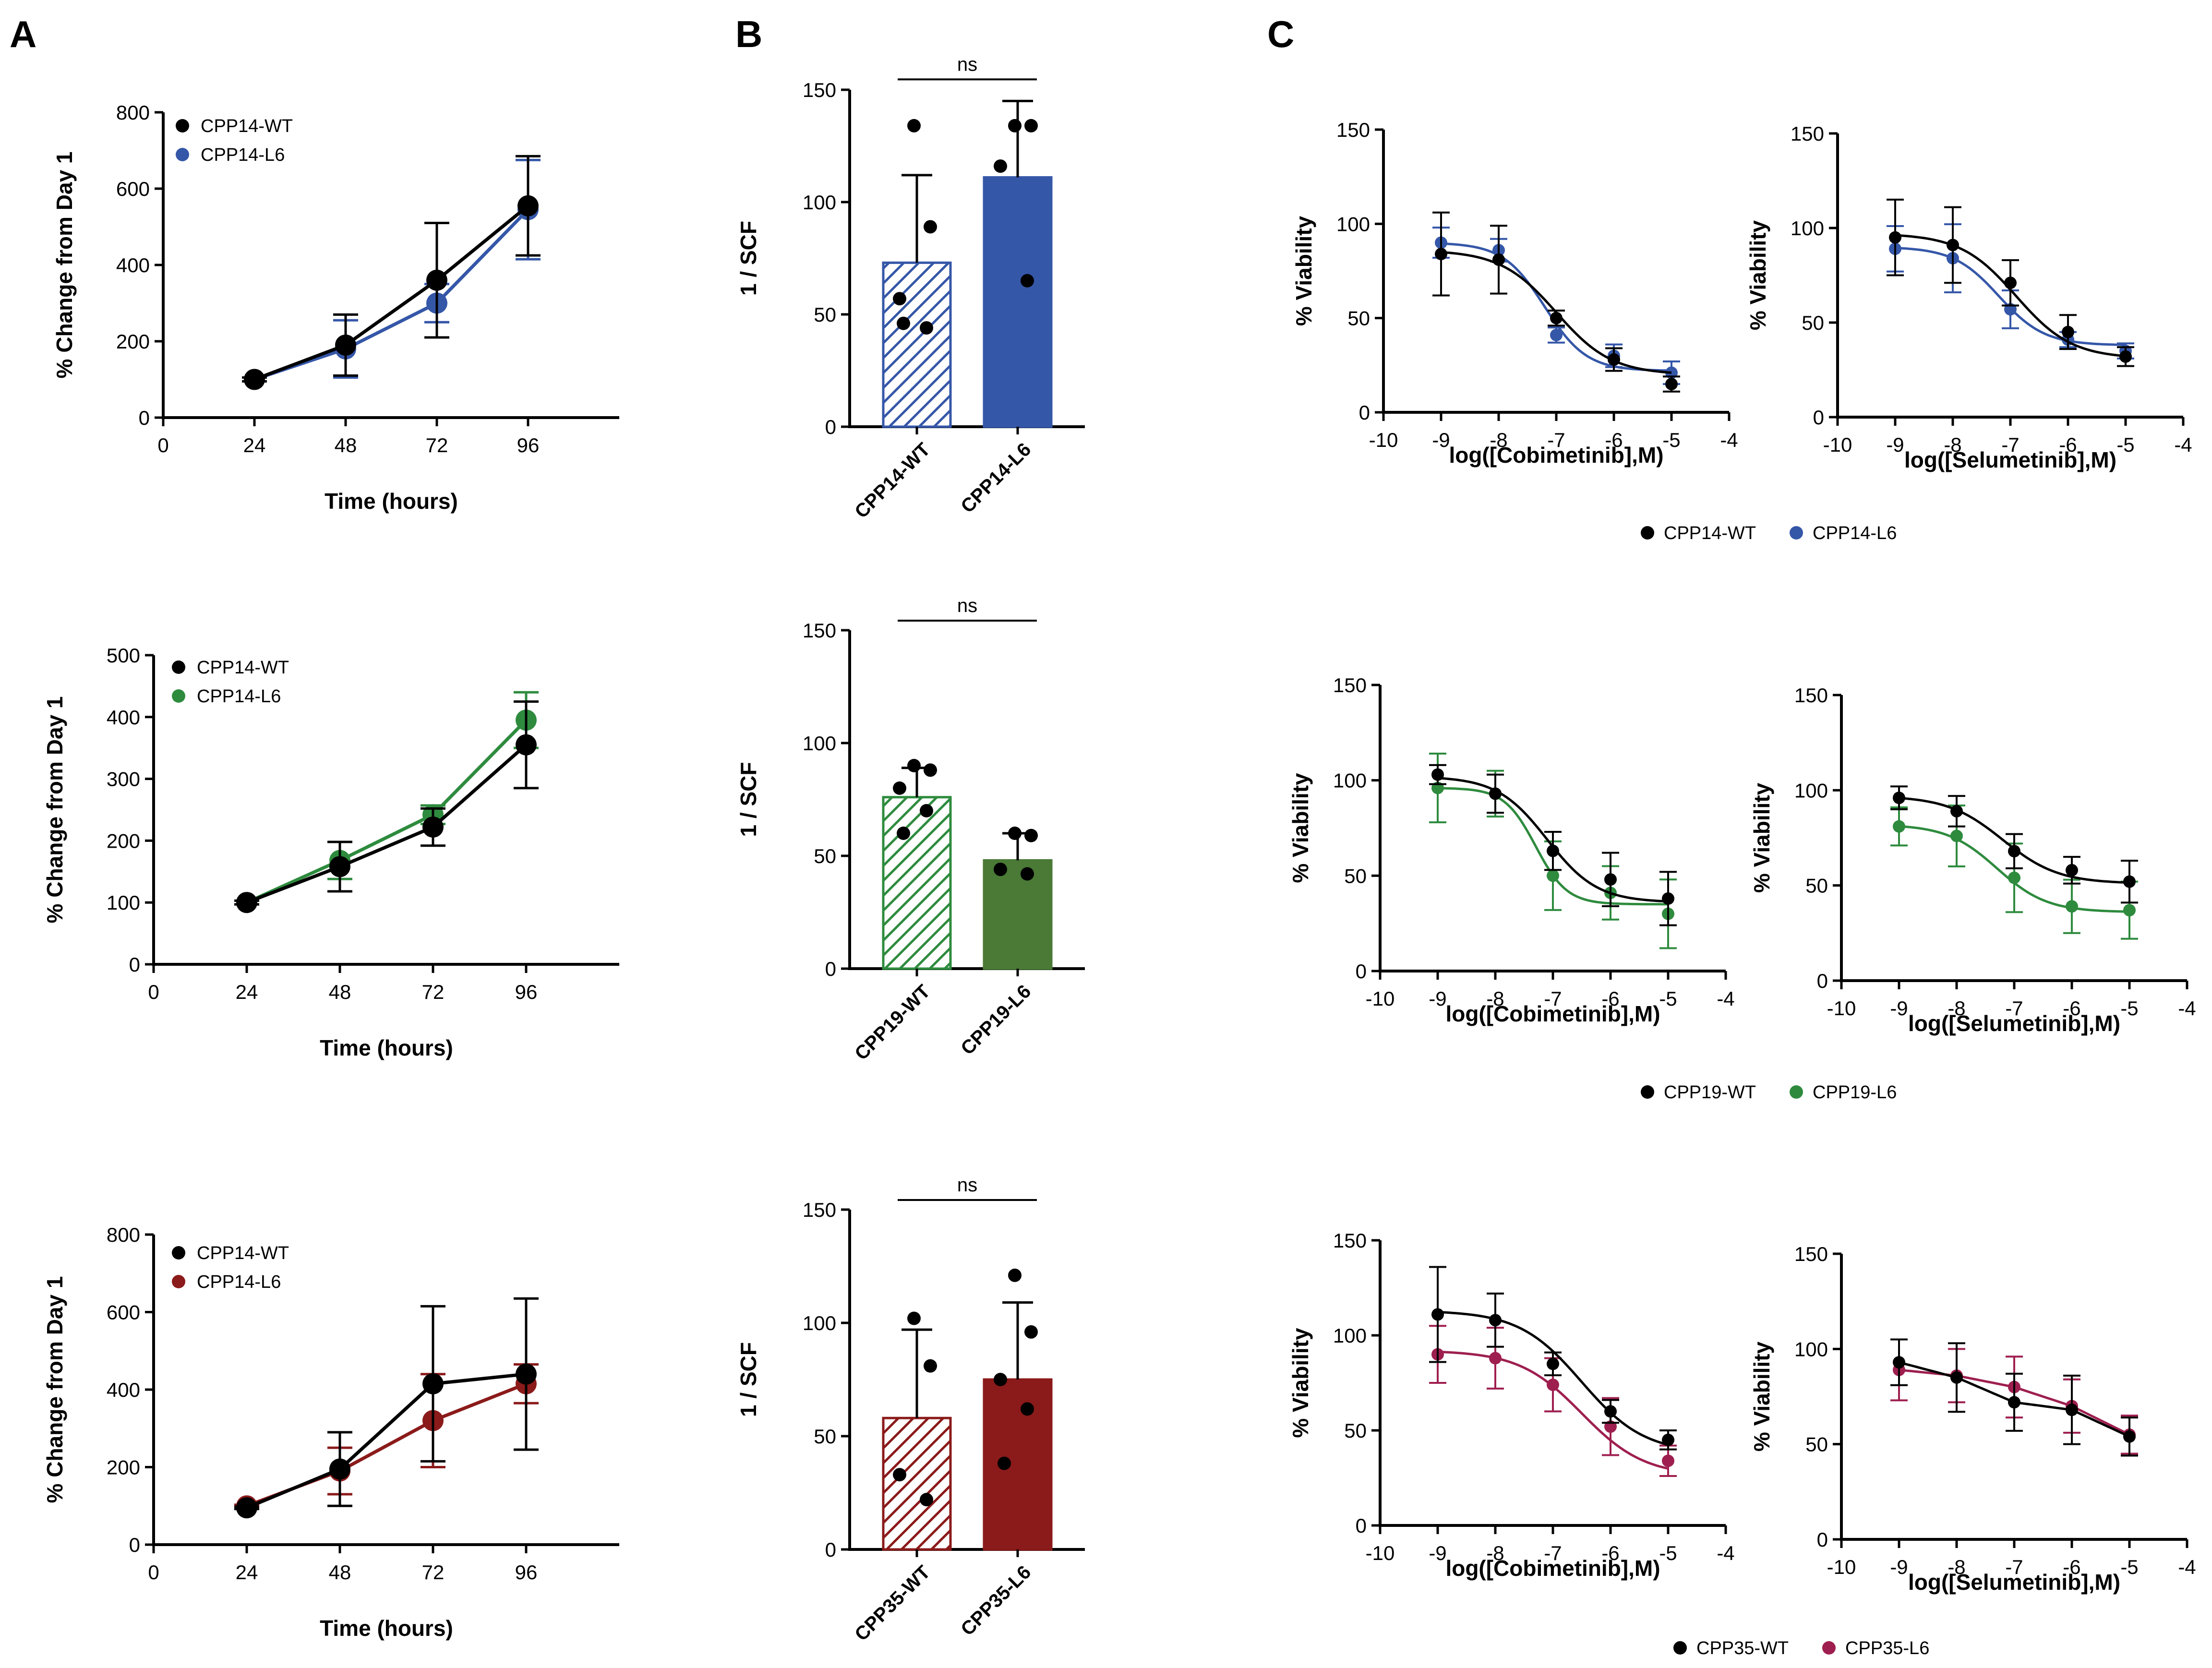 Image resolution: width=2212 pixels, height=1668 pixels. What do you see at coordinates (1710, 1092) in the screenshot?
I see `legend-label: CPP19-WT` at bounding box center [1710, 1092].